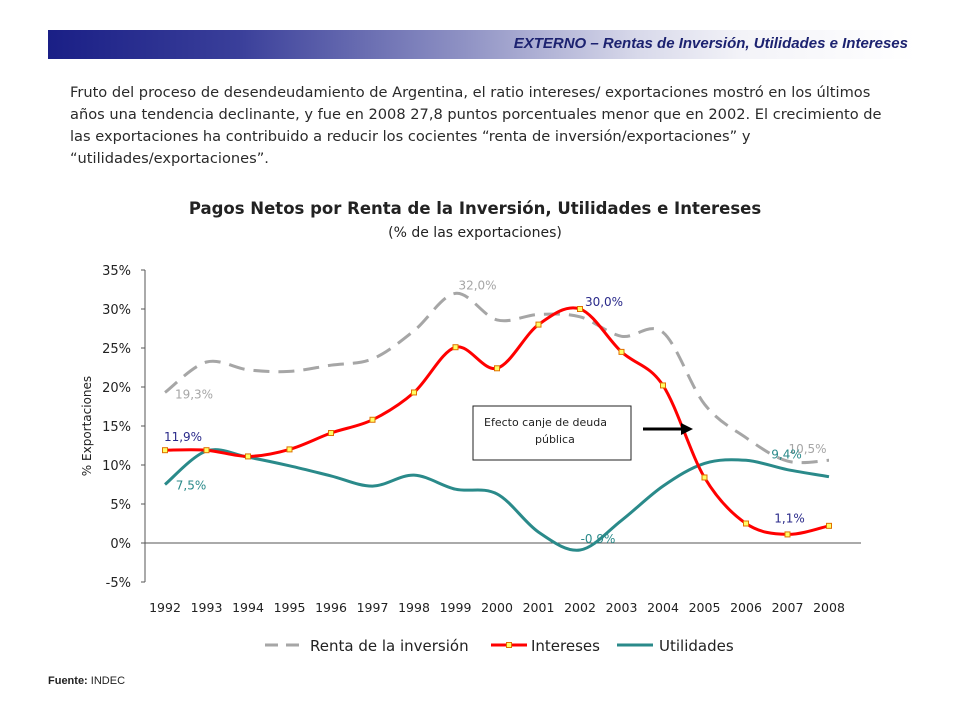 The image size is (960, 720). Describe the element at coordinates (555, 439) in the screenshot. I see `annotation-text-line2: pública` at that location.